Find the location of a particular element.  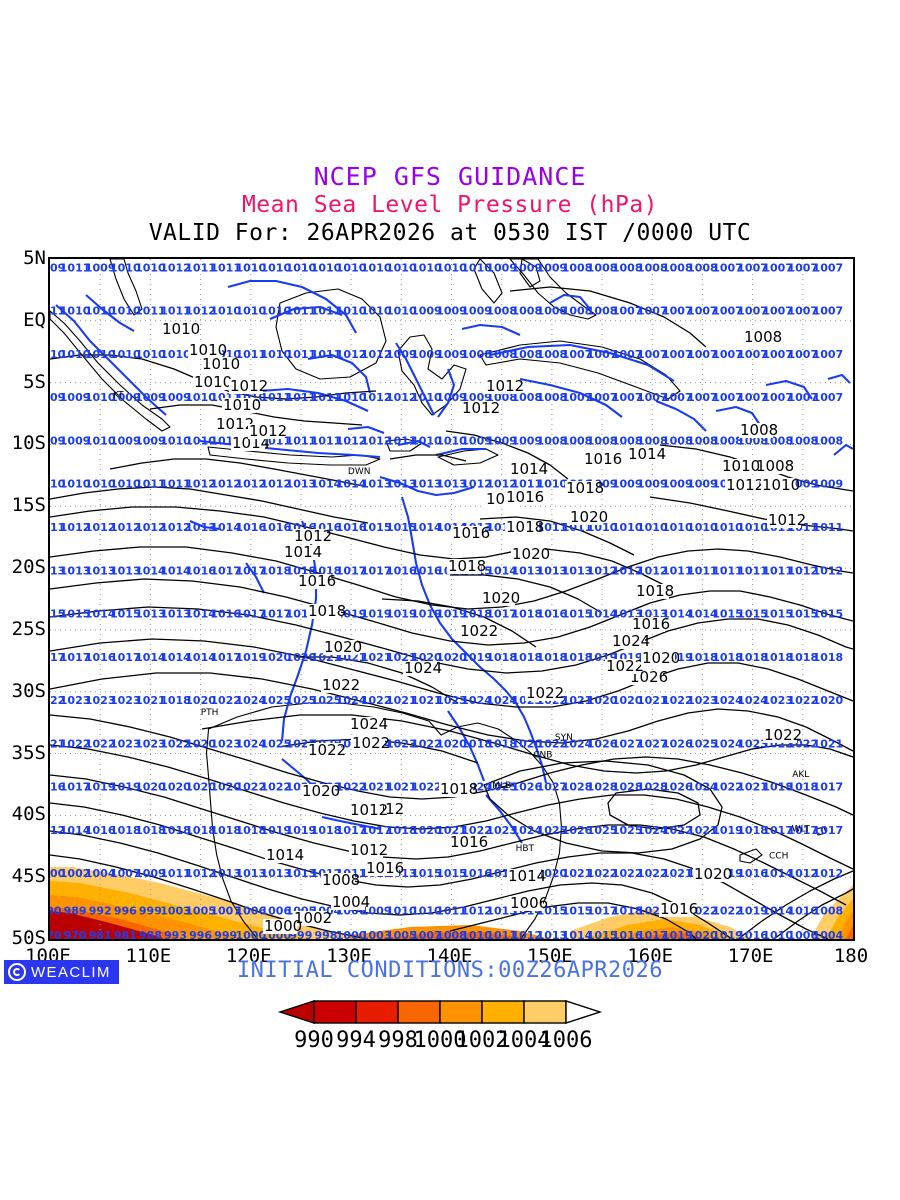

contour-label-group: 1014 is located at coordinates (646, 454).